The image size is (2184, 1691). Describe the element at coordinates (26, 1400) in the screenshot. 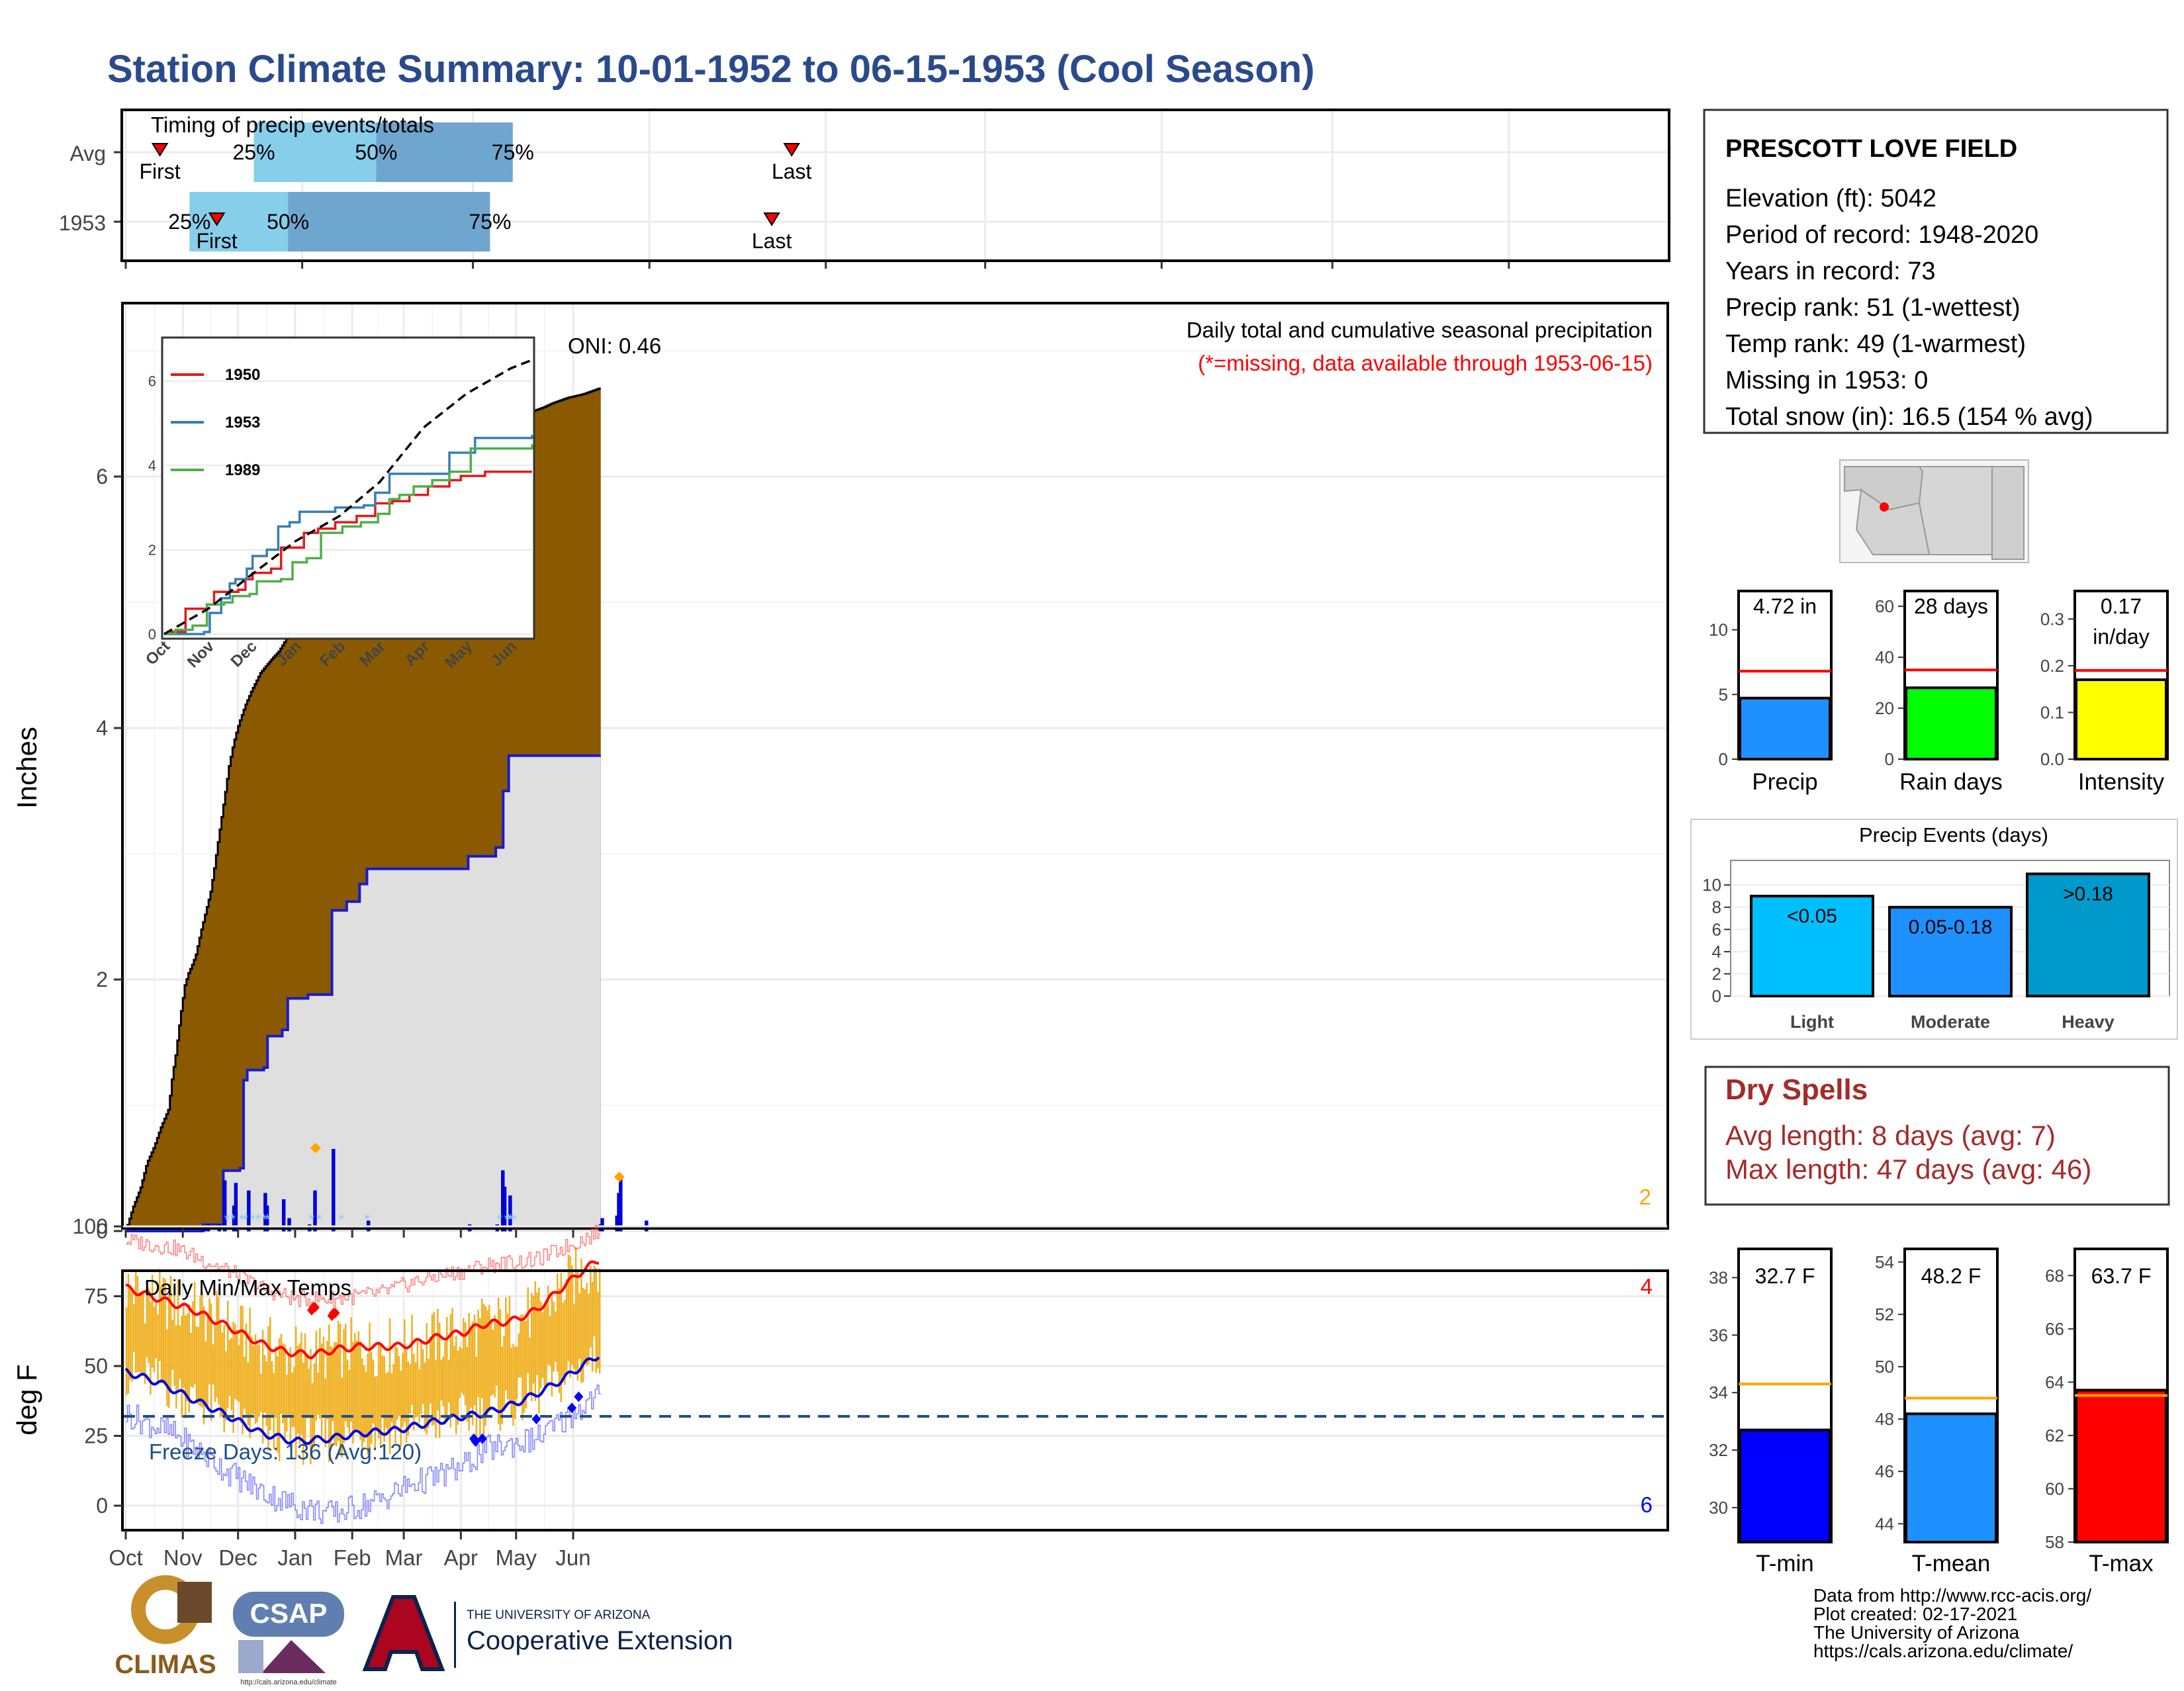

I see `temp-y-label: deg F` at that location.